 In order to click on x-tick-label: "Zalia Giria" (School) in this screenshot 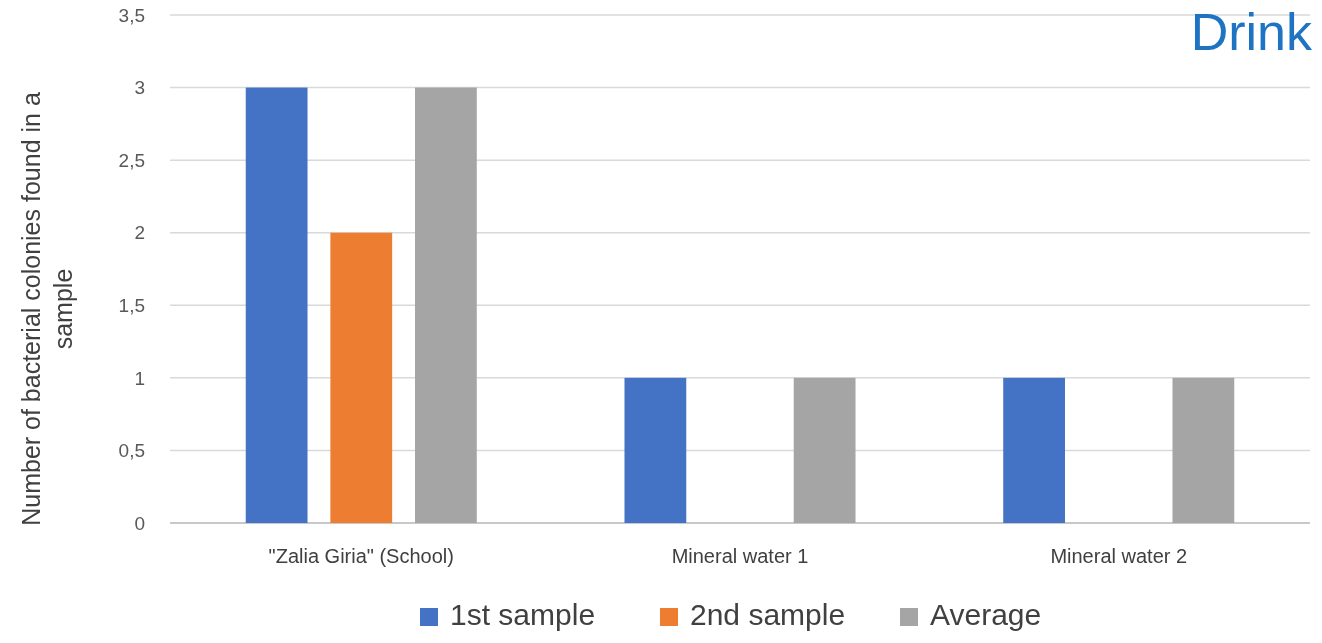, I will do `click(361, 556)`.